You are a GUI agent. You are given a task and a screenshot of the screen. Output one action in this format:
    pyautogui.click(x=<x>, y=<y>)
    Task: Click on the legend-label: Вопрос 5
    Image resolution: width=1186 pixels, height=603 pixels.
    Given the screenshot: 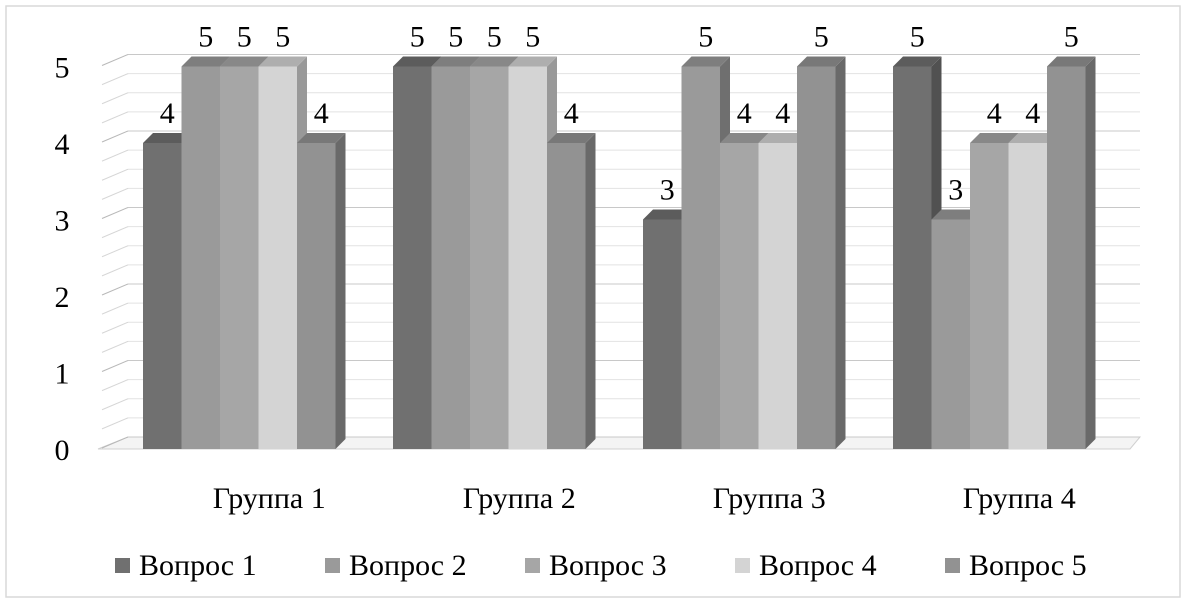 What is the action you would take?
    pyautogui.click(x=1028, y=565)
    